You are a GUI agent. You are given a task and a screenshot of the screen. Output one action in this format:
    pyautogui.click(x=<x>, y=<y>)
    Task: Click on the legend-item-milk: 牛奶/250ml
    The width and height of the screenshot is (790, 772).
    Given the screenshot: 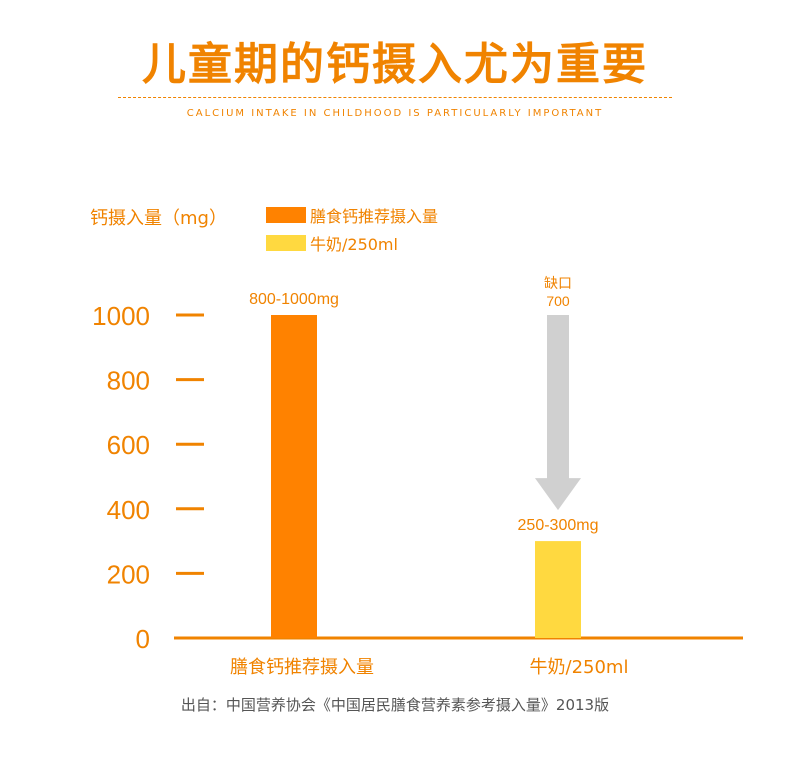 What is the action you would take?
    pyautogui.click(x=332, y=243)
    